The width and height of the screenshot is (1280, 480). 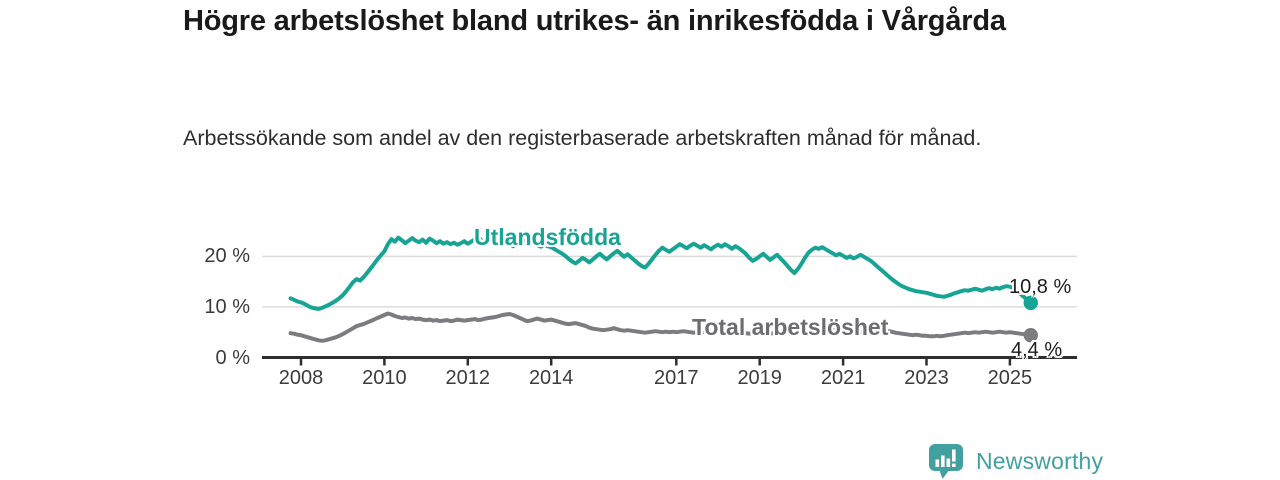 I want to click on series-line-utlandsfödda, so click(x=660, y=273).